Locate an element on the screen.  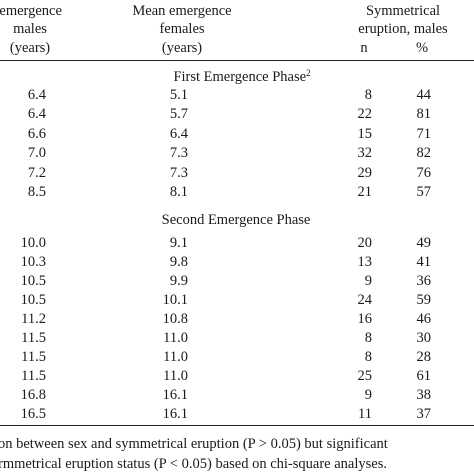
cell-count: 32 is located at coordinates (365, 153).